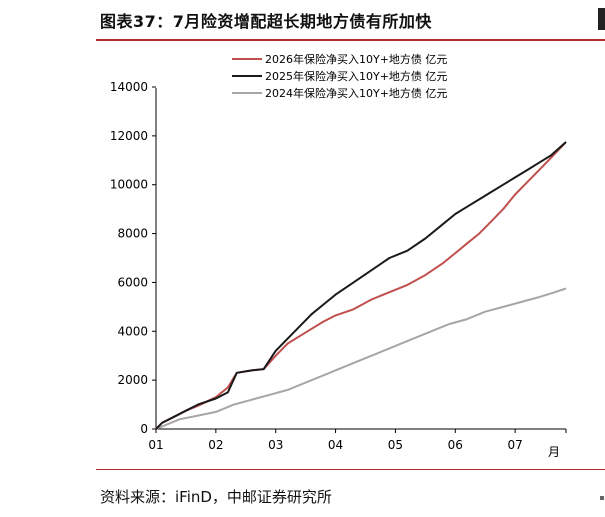  Describe the element at coordinates (356, 59) in the screenshot. I see `legend-label: 2026年保险净买入10Y+地方债 亿元` at that location.